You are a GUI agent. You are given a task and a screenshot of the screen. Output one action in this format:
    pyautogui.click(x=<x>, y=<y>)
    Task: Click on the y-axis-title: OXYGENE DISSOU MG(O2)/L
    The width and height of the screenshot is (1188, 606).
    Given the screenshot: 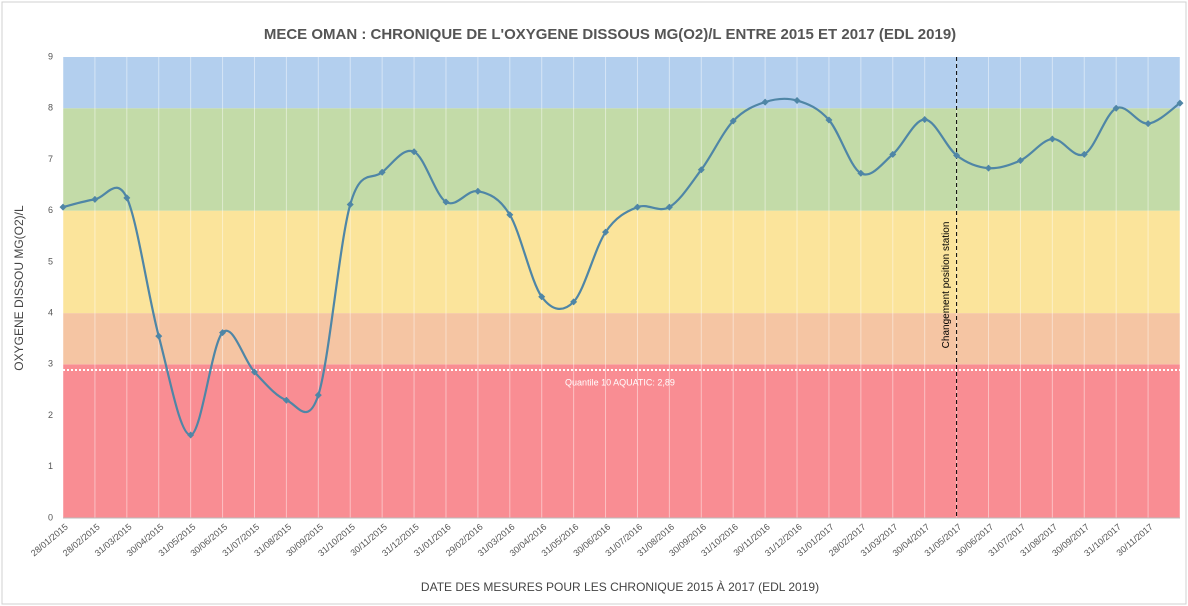 What is the action you would take?
    pyautogui.click(x=19, y=288)
    